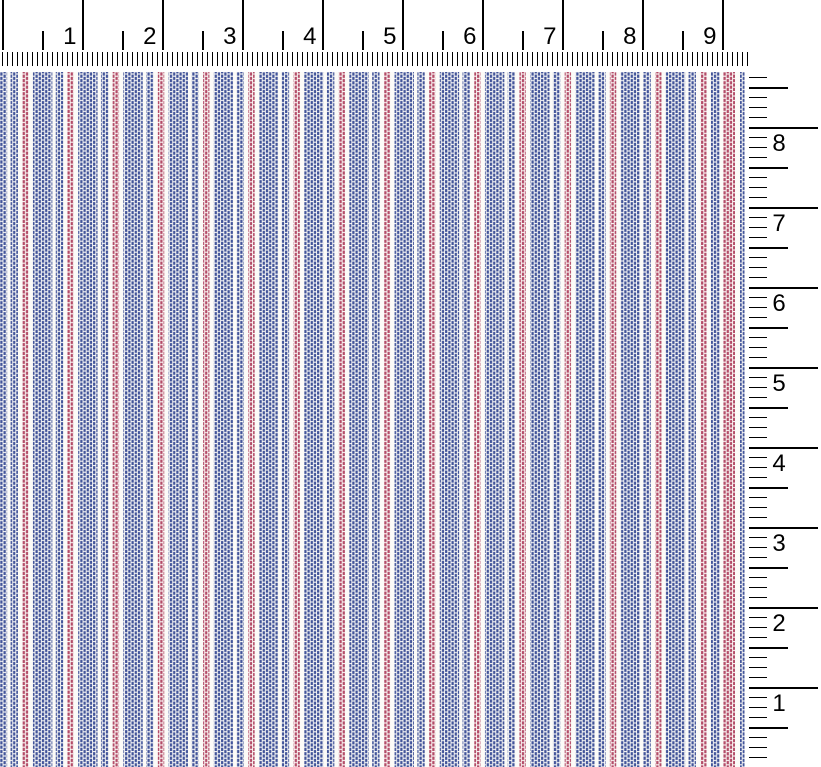 The width and height of the screenshot is (821, 767). I want to click on top-ruler-number: 7, so click(550, 36).